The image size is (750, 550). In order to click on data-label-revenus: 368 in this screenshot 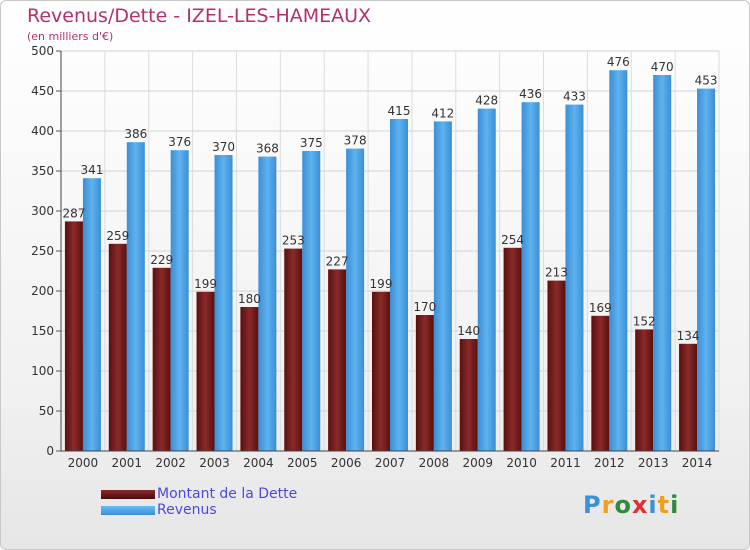, I will do `click(267, 149)`.